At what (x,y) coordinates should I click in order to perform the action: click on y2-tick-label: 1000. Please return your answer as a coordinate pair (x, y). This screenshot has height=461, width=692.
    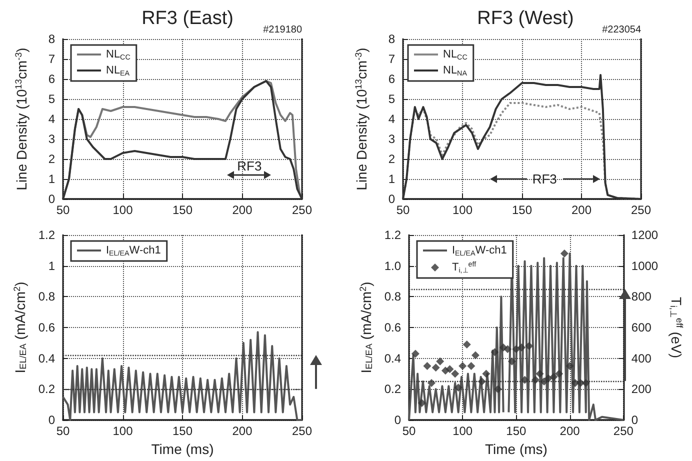
    Looking at the image, I should click on (644, 265).